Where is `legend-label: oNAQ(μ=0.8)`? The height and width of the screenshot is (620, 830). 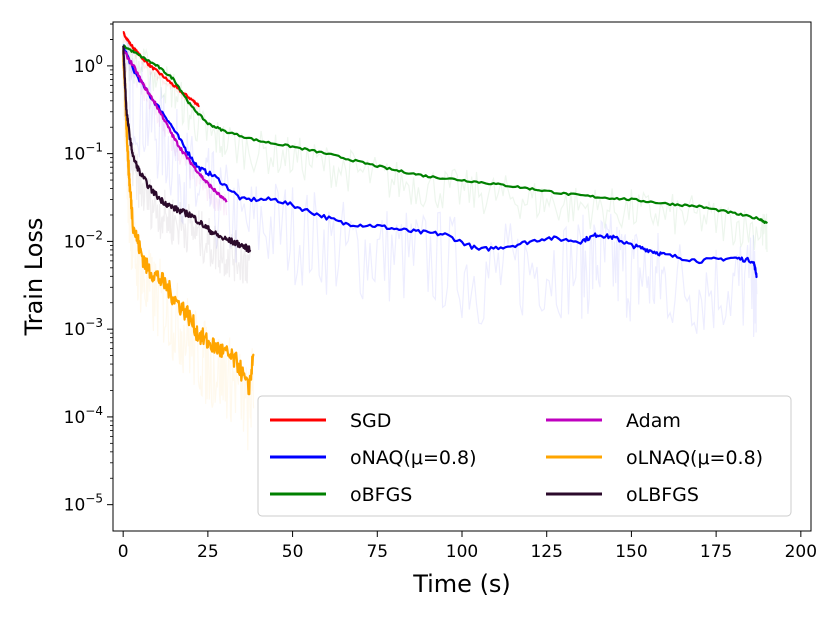 legend-label: oNAQ(μ=0.8) is located at coordinates (413, 458).